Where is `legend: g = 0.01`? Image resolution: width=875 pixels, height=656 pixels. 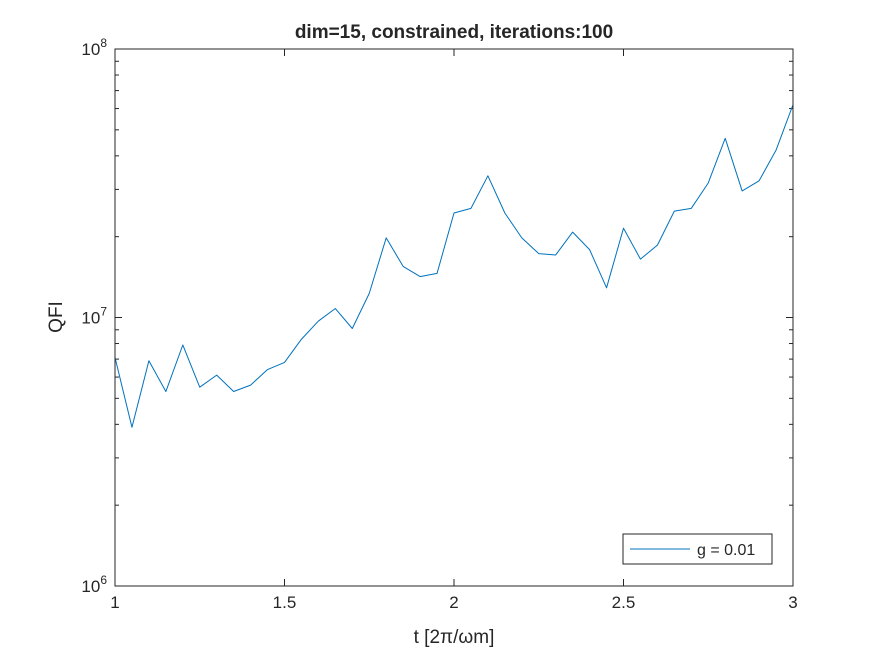 legend: g = 0.01 is located at coordinates (697, 549).